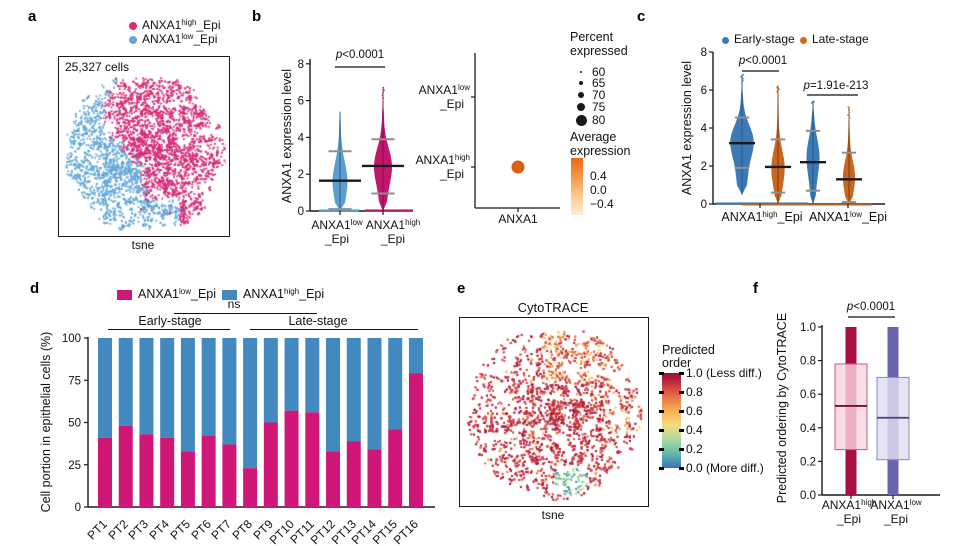 The image size is (958, 546). I want to click on b-category-high: ANXA1high _Epi, so click(393, 232).